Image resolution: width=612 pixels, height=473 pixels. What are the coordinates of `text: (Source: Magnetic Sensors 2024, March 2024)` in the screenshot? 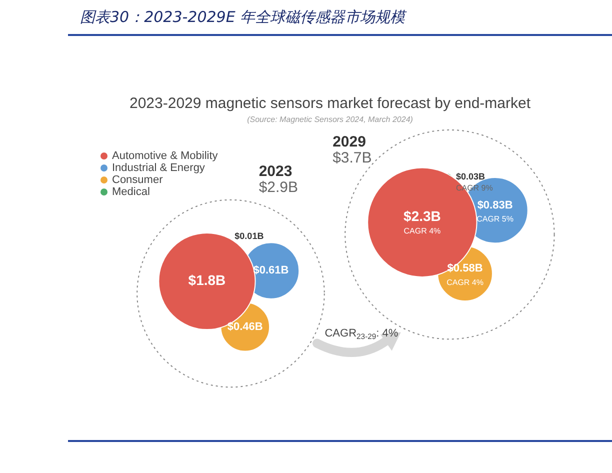 It's located at (330, 119).